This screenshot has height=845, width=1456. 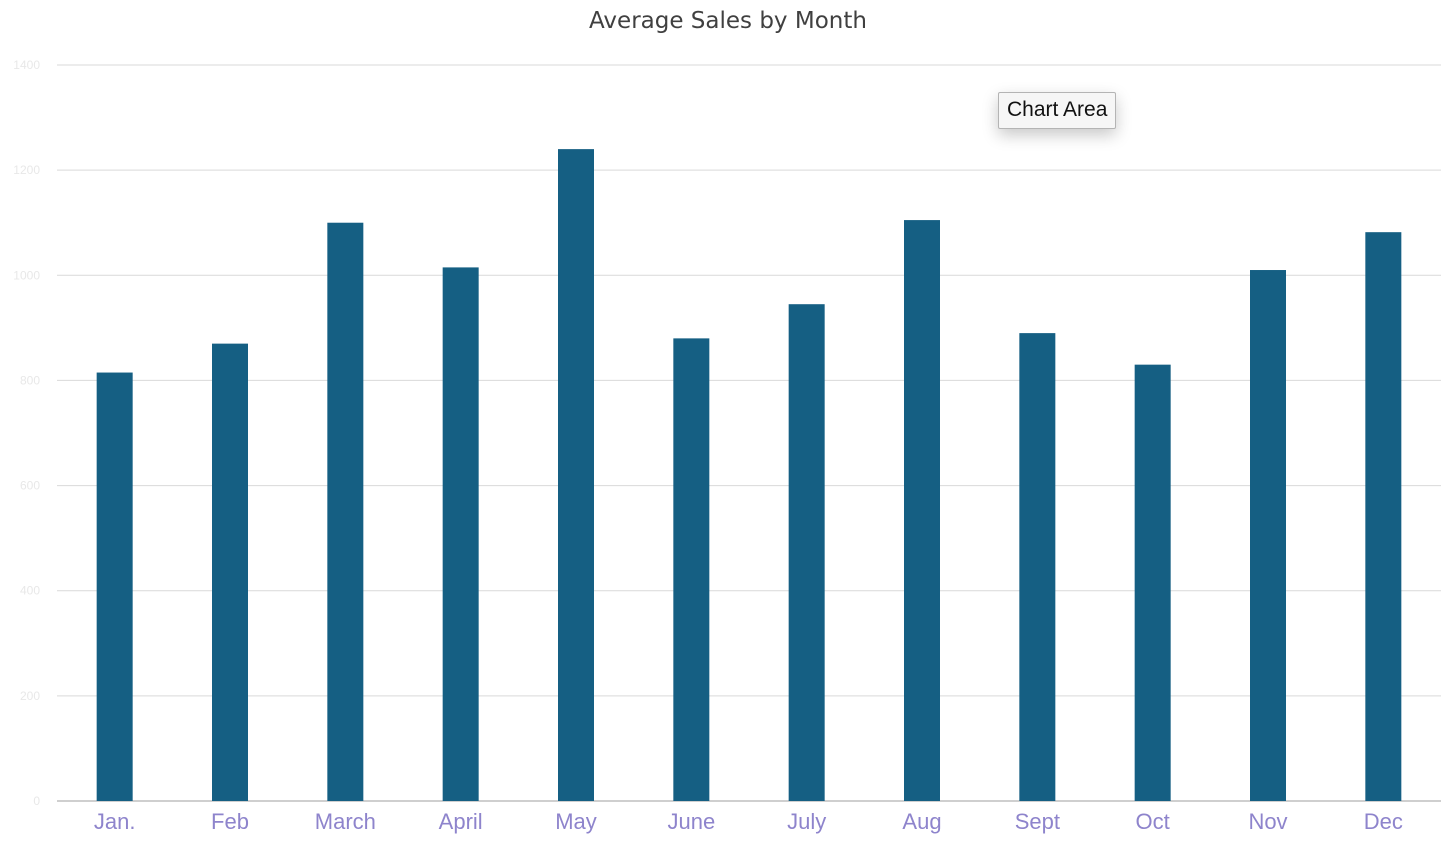 I want to click on y-tick-label: 1000, so click(x=26, y=275).